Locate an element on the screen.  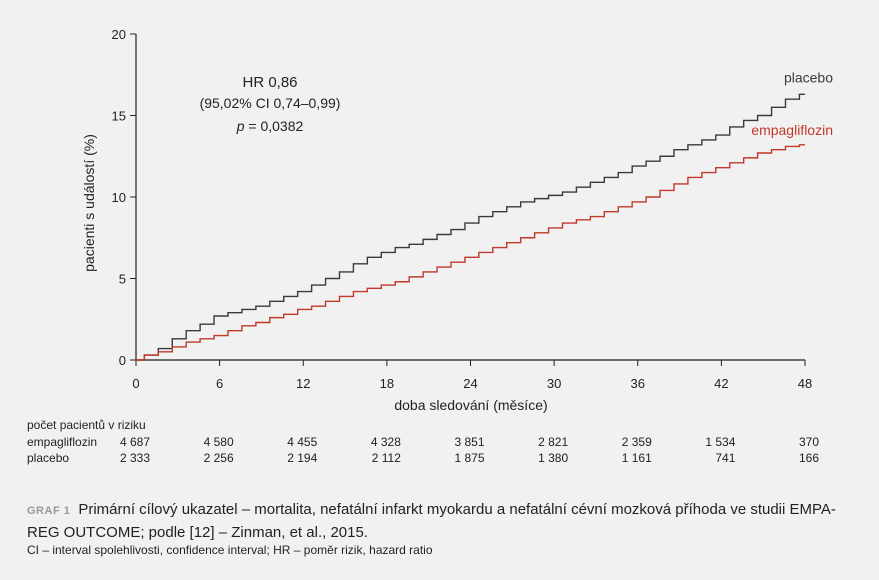
risk-cell: 1 534 is located at coordinates (720, 442).